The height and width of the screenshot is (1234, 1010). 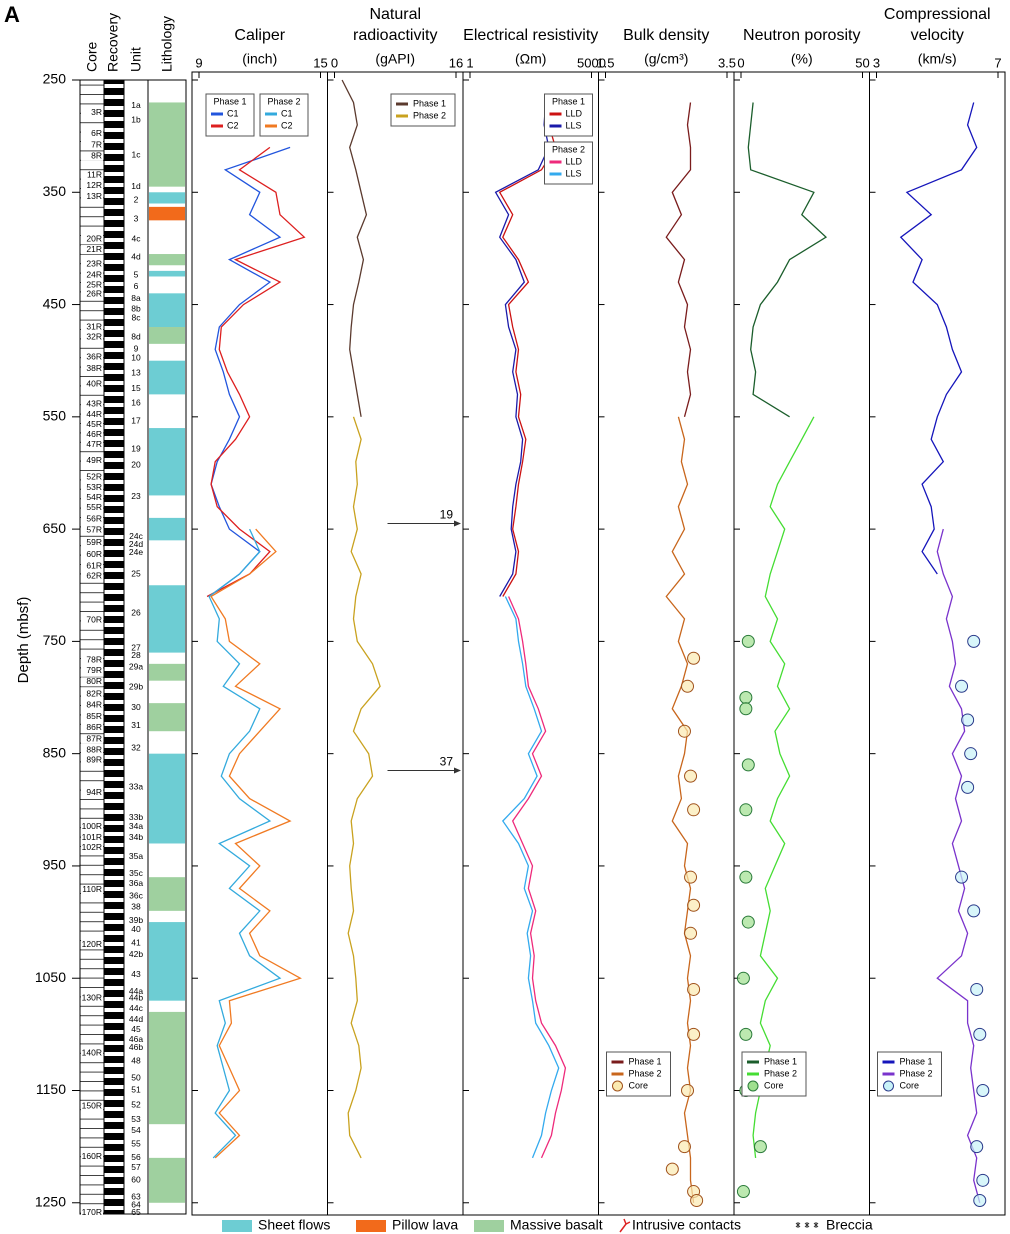 What do you see at coordinates (136, 120) in the screenshot?
I see `unit-label: 1b` at bounding box center [136, 120].